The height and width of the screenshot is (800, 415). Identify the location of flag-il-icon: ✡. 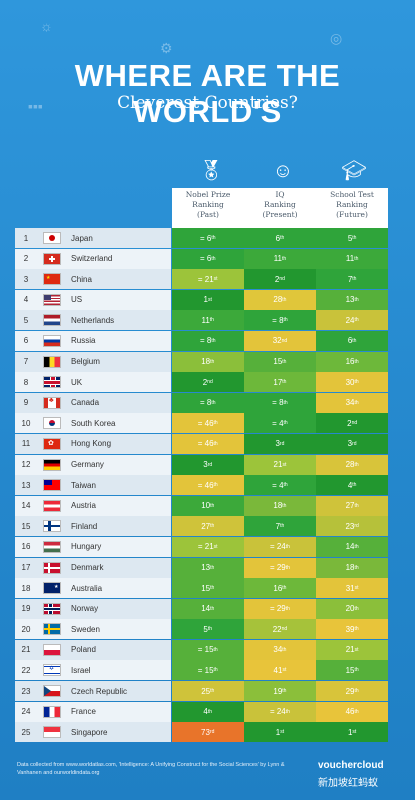
(52, 670).